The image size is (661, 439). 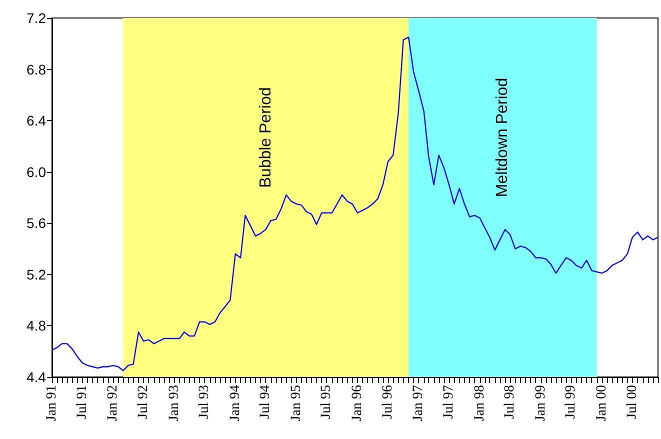 What do you see at coordinates (326, 402) in the screenshot?
I see `x-tick-label: Jul 95` at bounding box center [326, 402].